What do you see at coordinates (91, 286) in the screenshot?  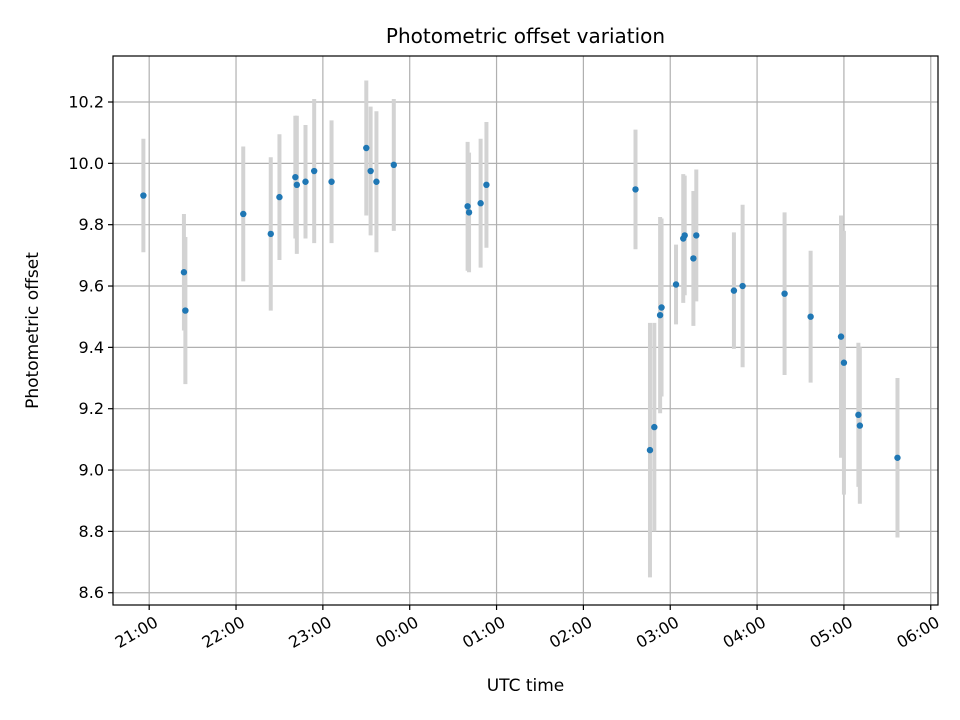 I see `y-tick-label: 9.6` at bounding box center [91, 286].